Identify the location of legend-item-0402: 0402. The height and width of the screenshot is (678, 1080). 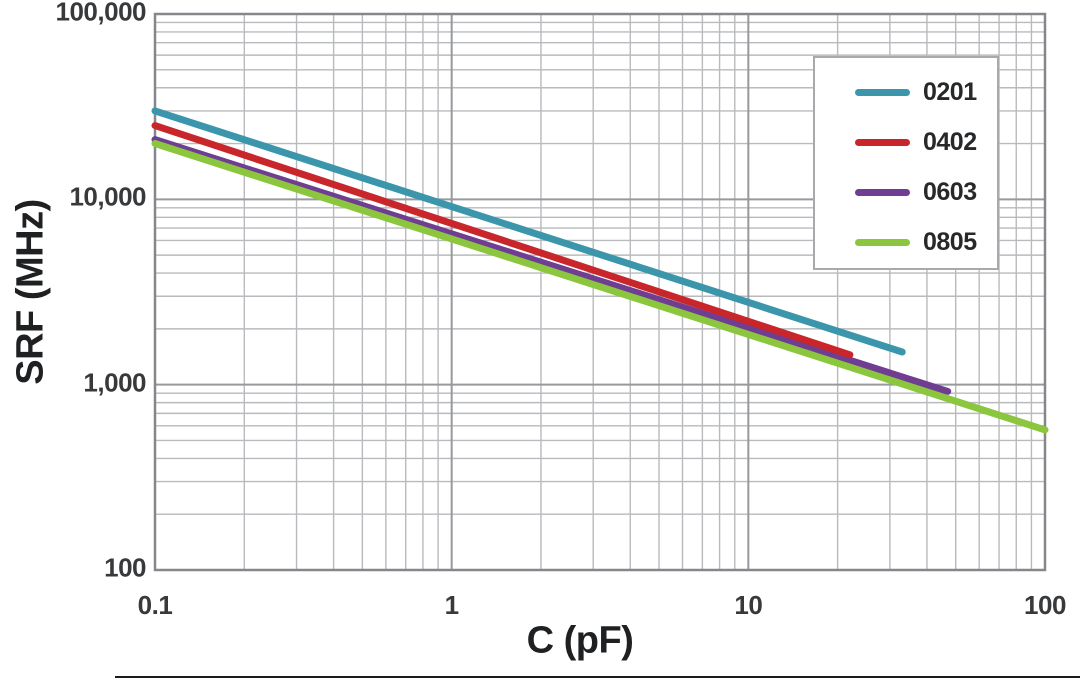
(906, 142).